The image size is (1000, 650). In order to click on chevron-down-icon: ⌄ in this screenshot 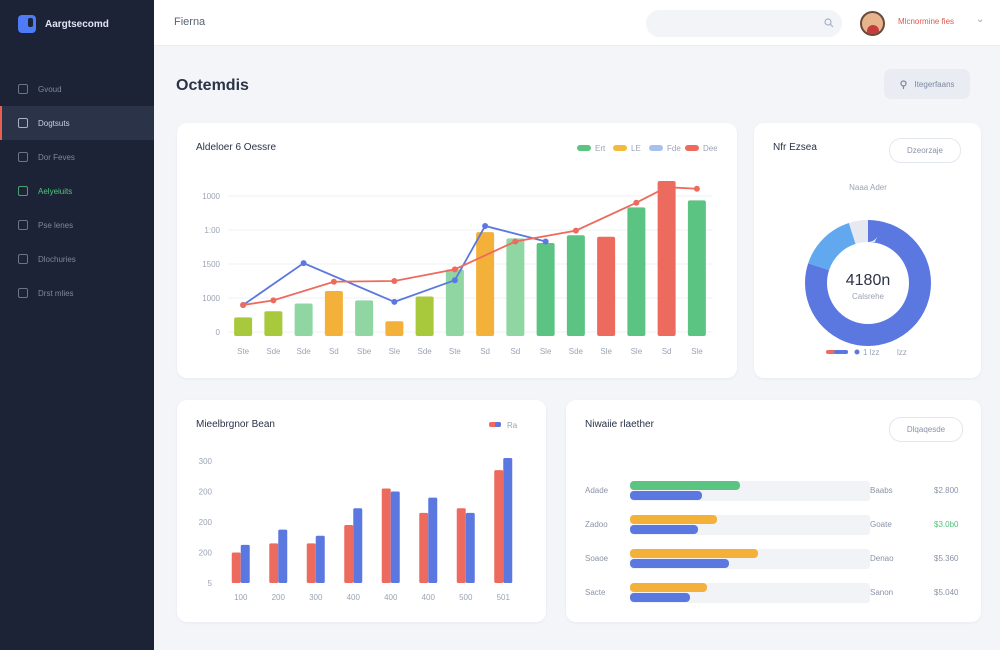, I will do `click(980, 19)`.